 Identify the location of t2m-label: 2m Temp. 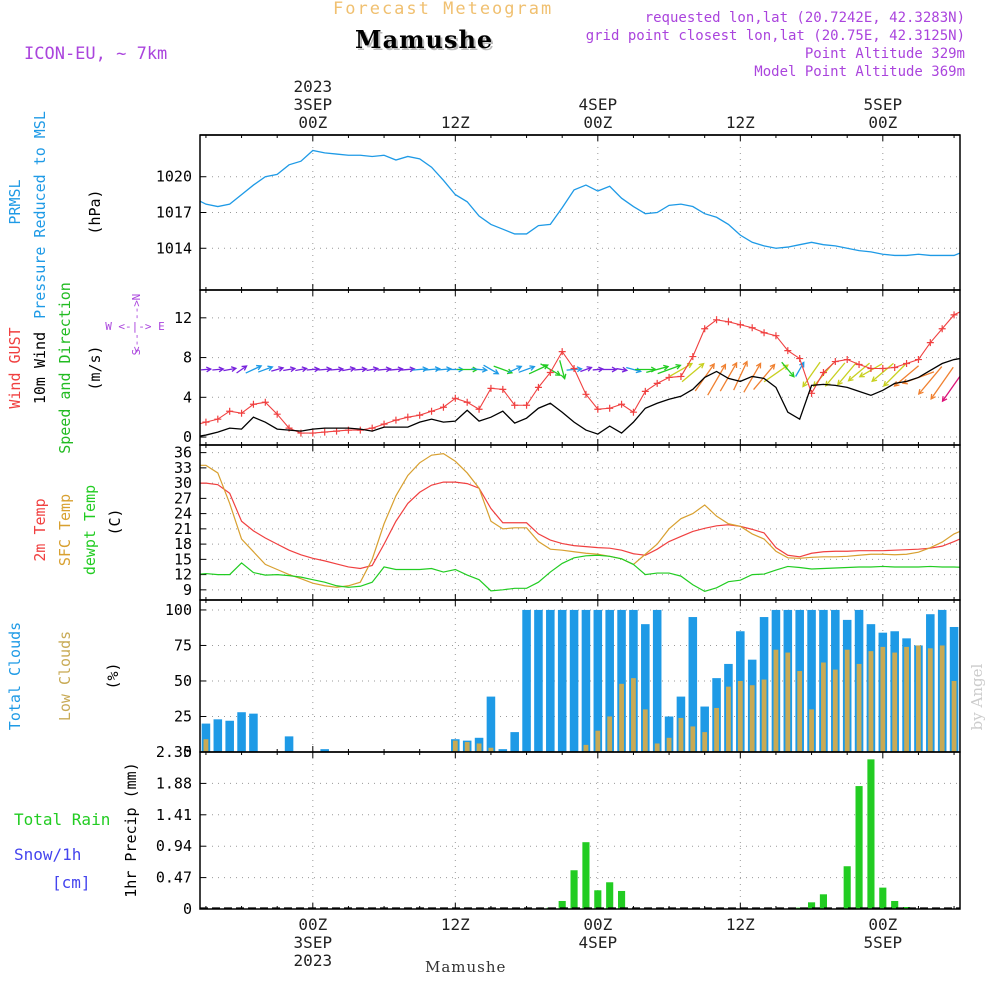
(40, 529).